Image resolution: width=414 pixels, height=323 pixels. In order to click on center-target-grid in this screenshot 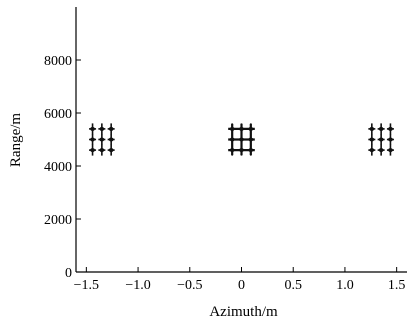, I will do `click(241, 139)`.